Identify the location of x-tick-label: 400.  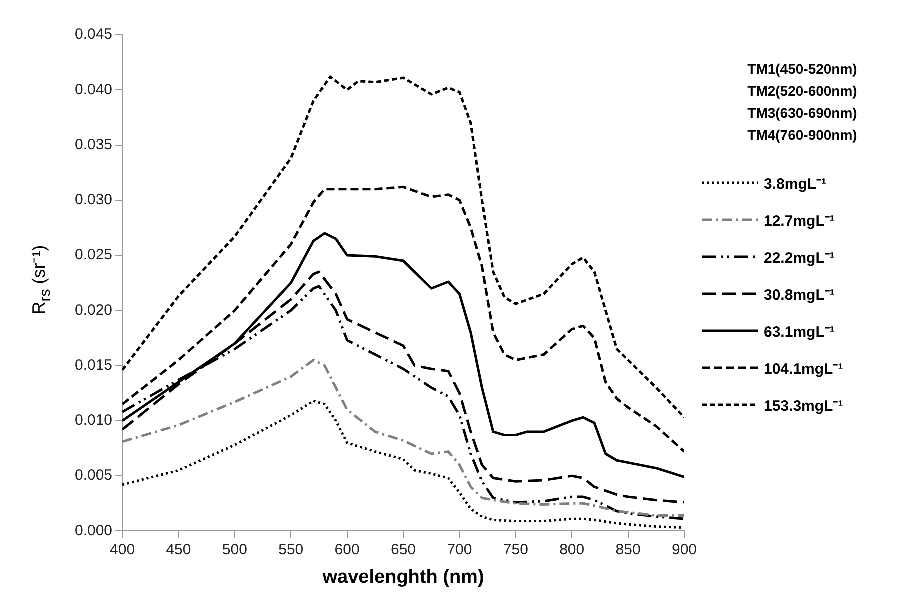
(123, 549).